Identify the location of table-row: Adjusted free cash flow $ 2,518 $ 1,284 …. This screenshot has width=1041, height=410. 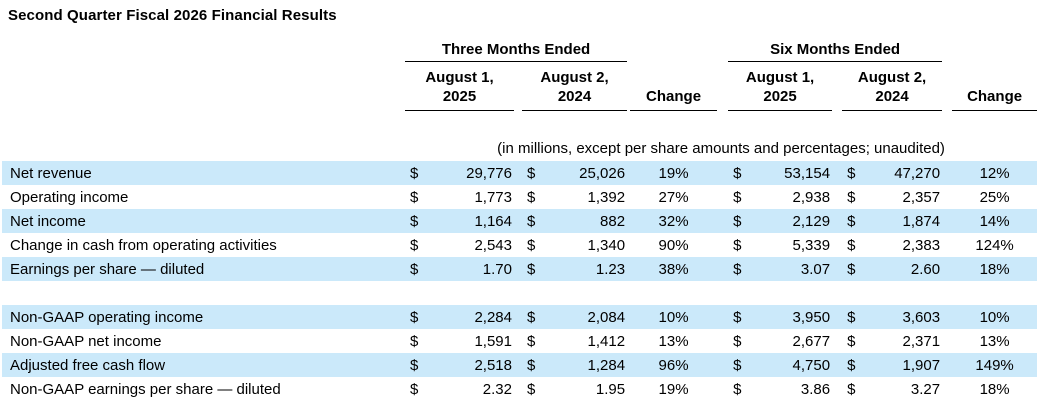
(520, 365).